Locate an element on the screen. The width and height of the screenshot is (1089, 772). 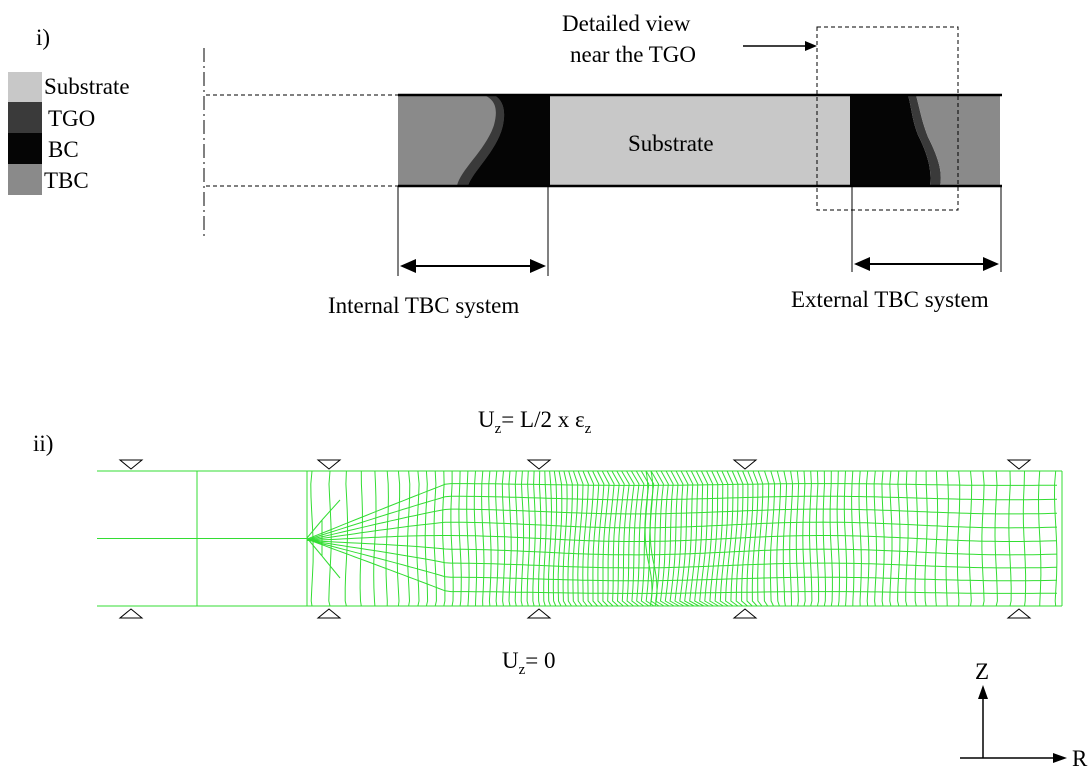
top-boundary-condition: Uz= L/2 x εz is located at coordinates (535, 422).